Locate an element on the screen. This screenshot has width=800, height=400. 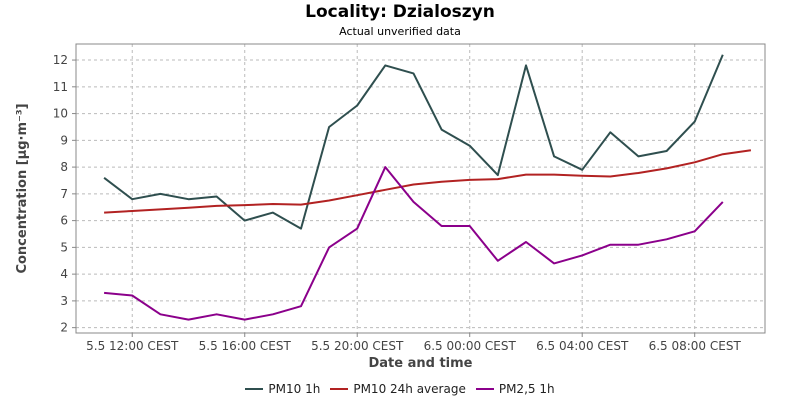
x-axis-title: Date and time is located at coordinates (420, 363).